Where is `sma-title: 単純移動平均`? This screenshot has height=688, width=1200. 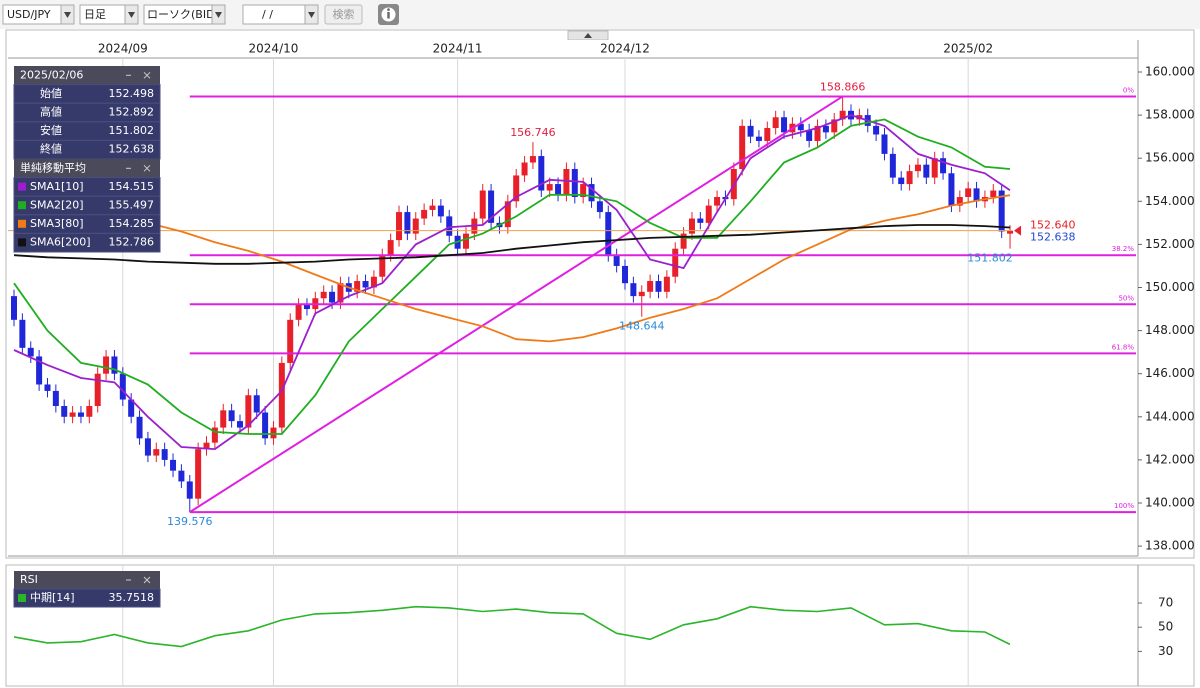 sma-title: 単純移動平均 is located at coordinates (53, 167).